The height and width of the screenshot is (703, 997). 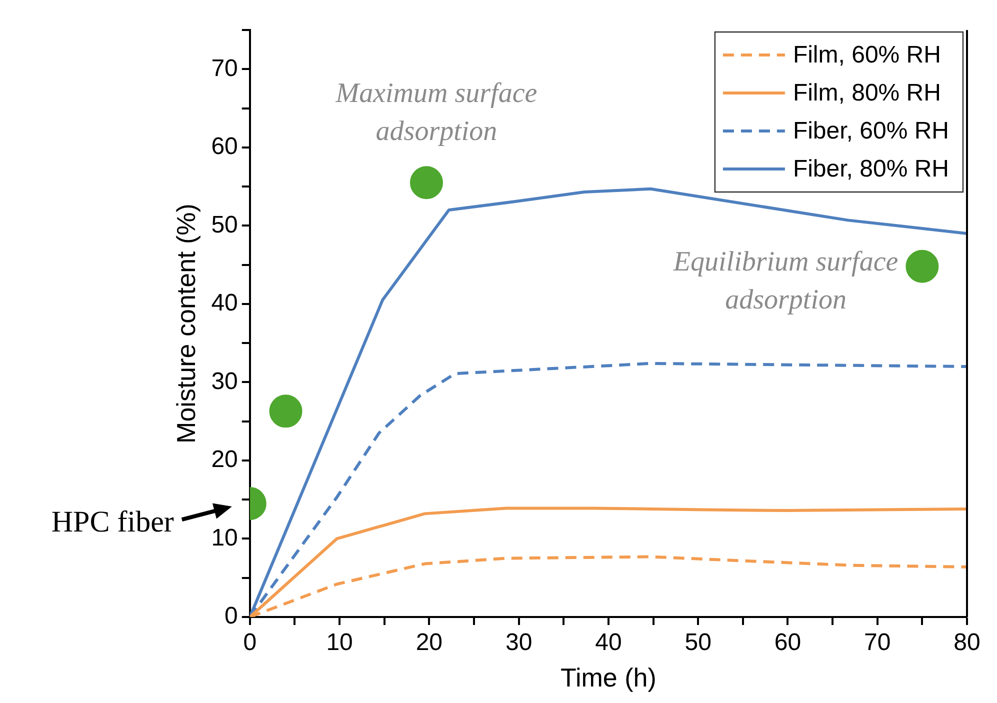 What do you see at coordinates (112, 521) in the screenshot?
I see `annotation: HPC fiber` at bounding box center [112, 521].